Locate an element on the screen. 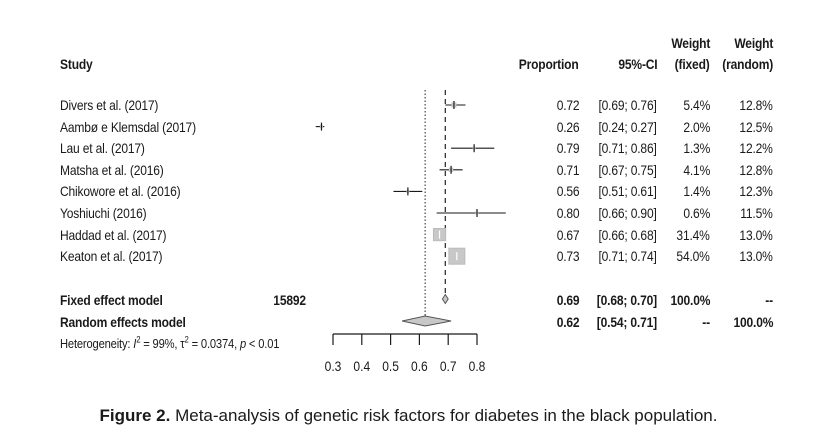 The image size is (817, 440). study-weight-fixed: 1.4% is located at coordinates (696, 191).